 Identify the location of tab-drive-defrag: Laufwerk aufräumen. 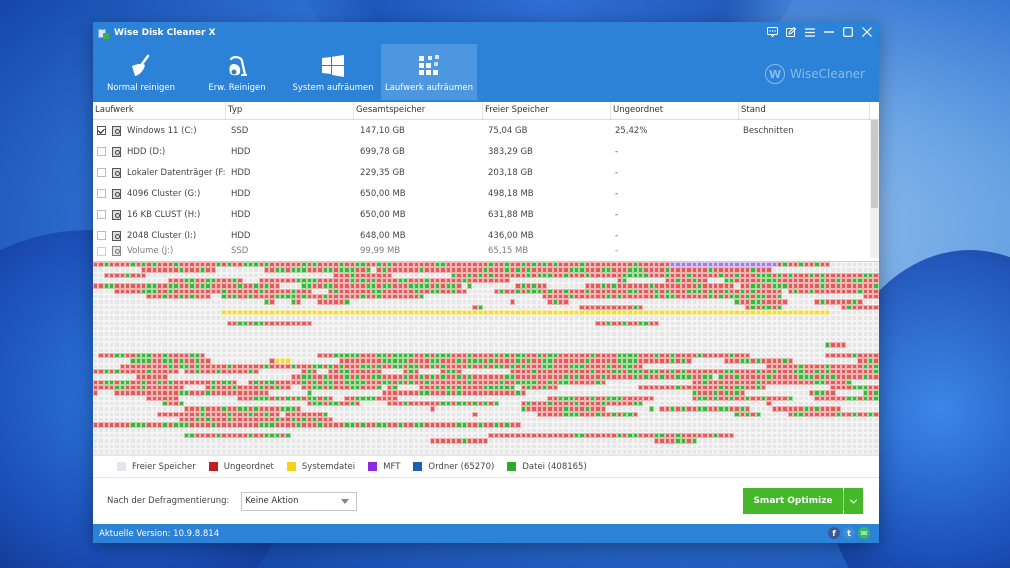
(429, 72).